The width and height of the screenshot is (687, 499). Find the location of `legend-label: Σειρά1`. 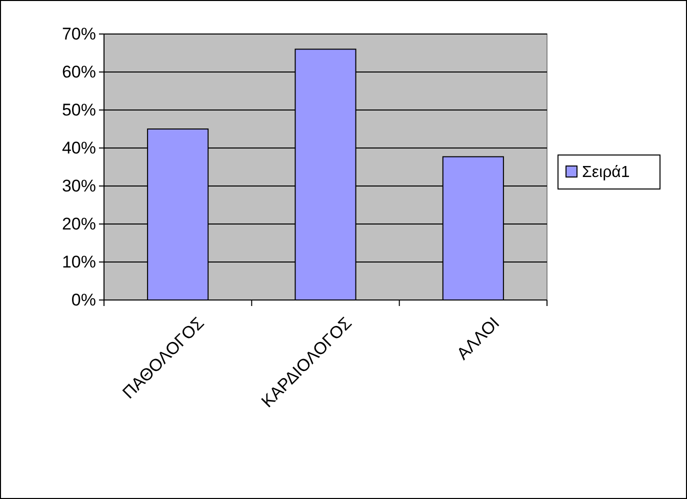

legend-label: Σειρά1 is located at coordinates (606, 172).